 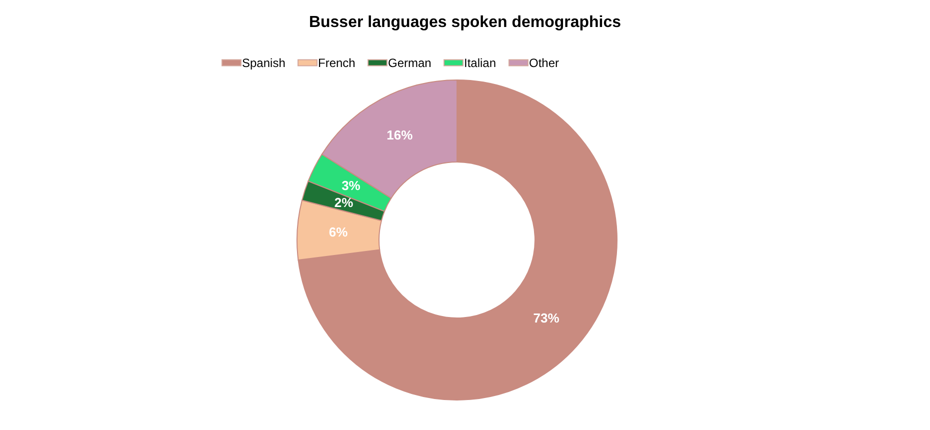 I want to click on data-label: 6%, so click(x=338, y=232).